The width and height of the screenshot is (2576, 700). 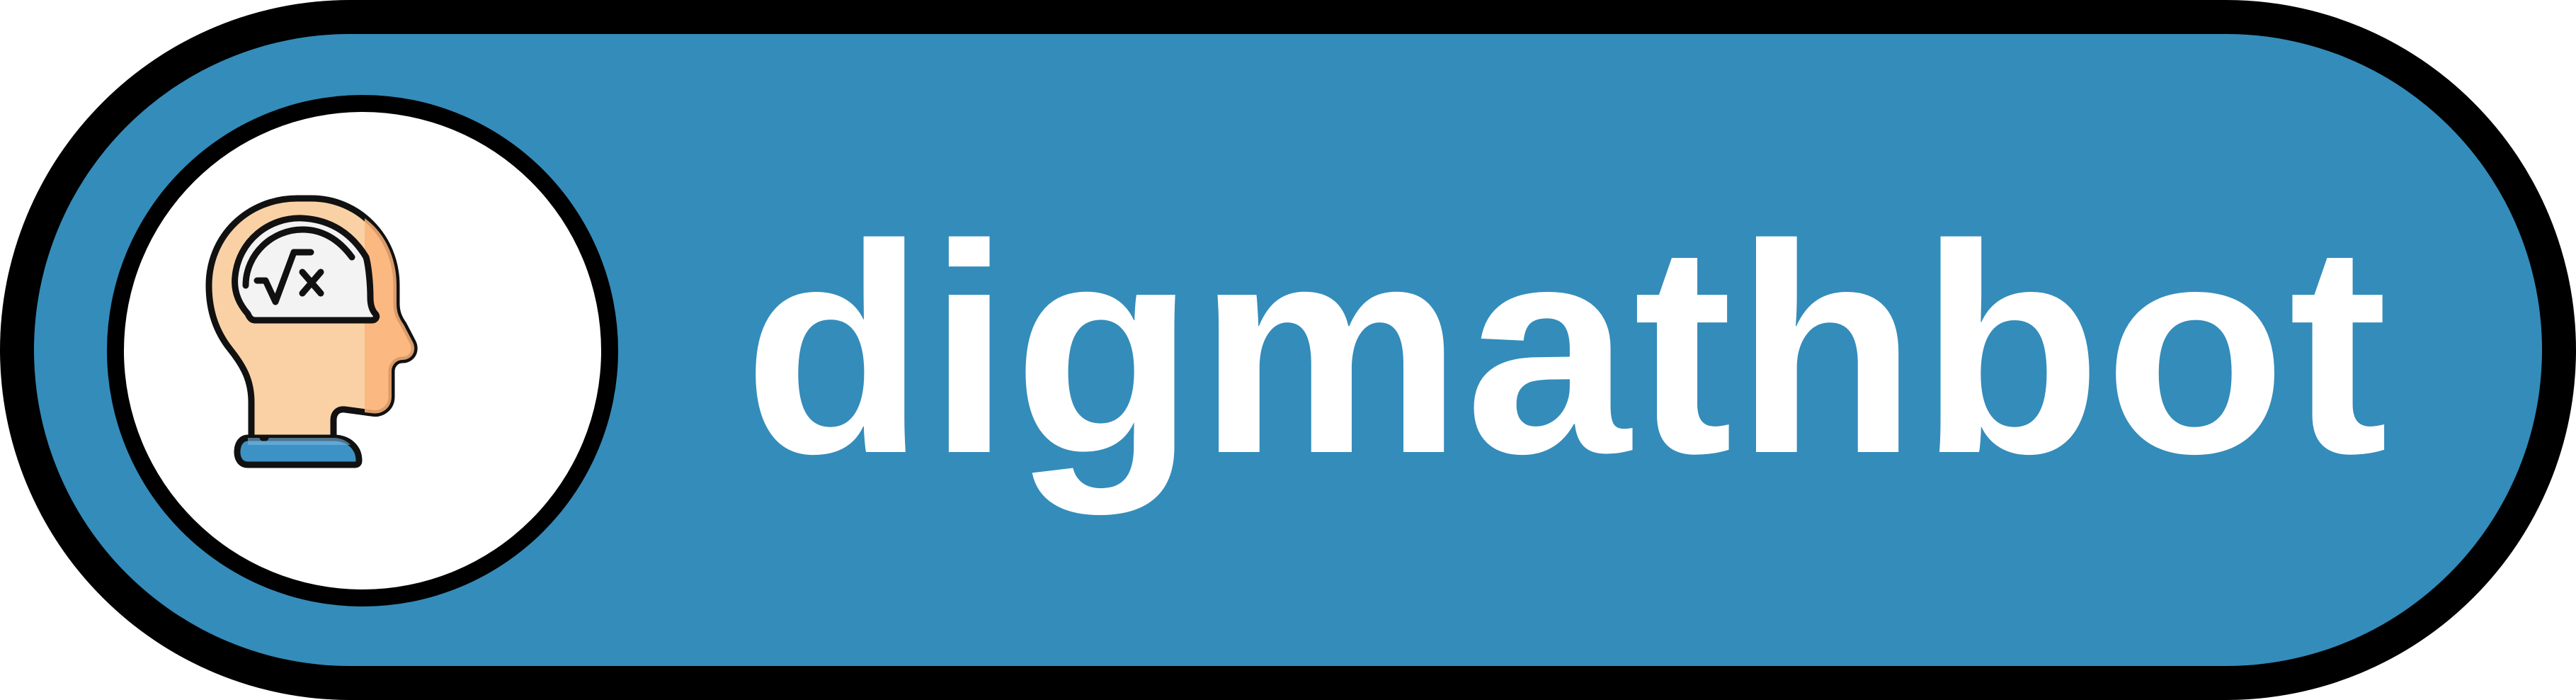 I want to click on logo-circle, so click(x=363, y=350).